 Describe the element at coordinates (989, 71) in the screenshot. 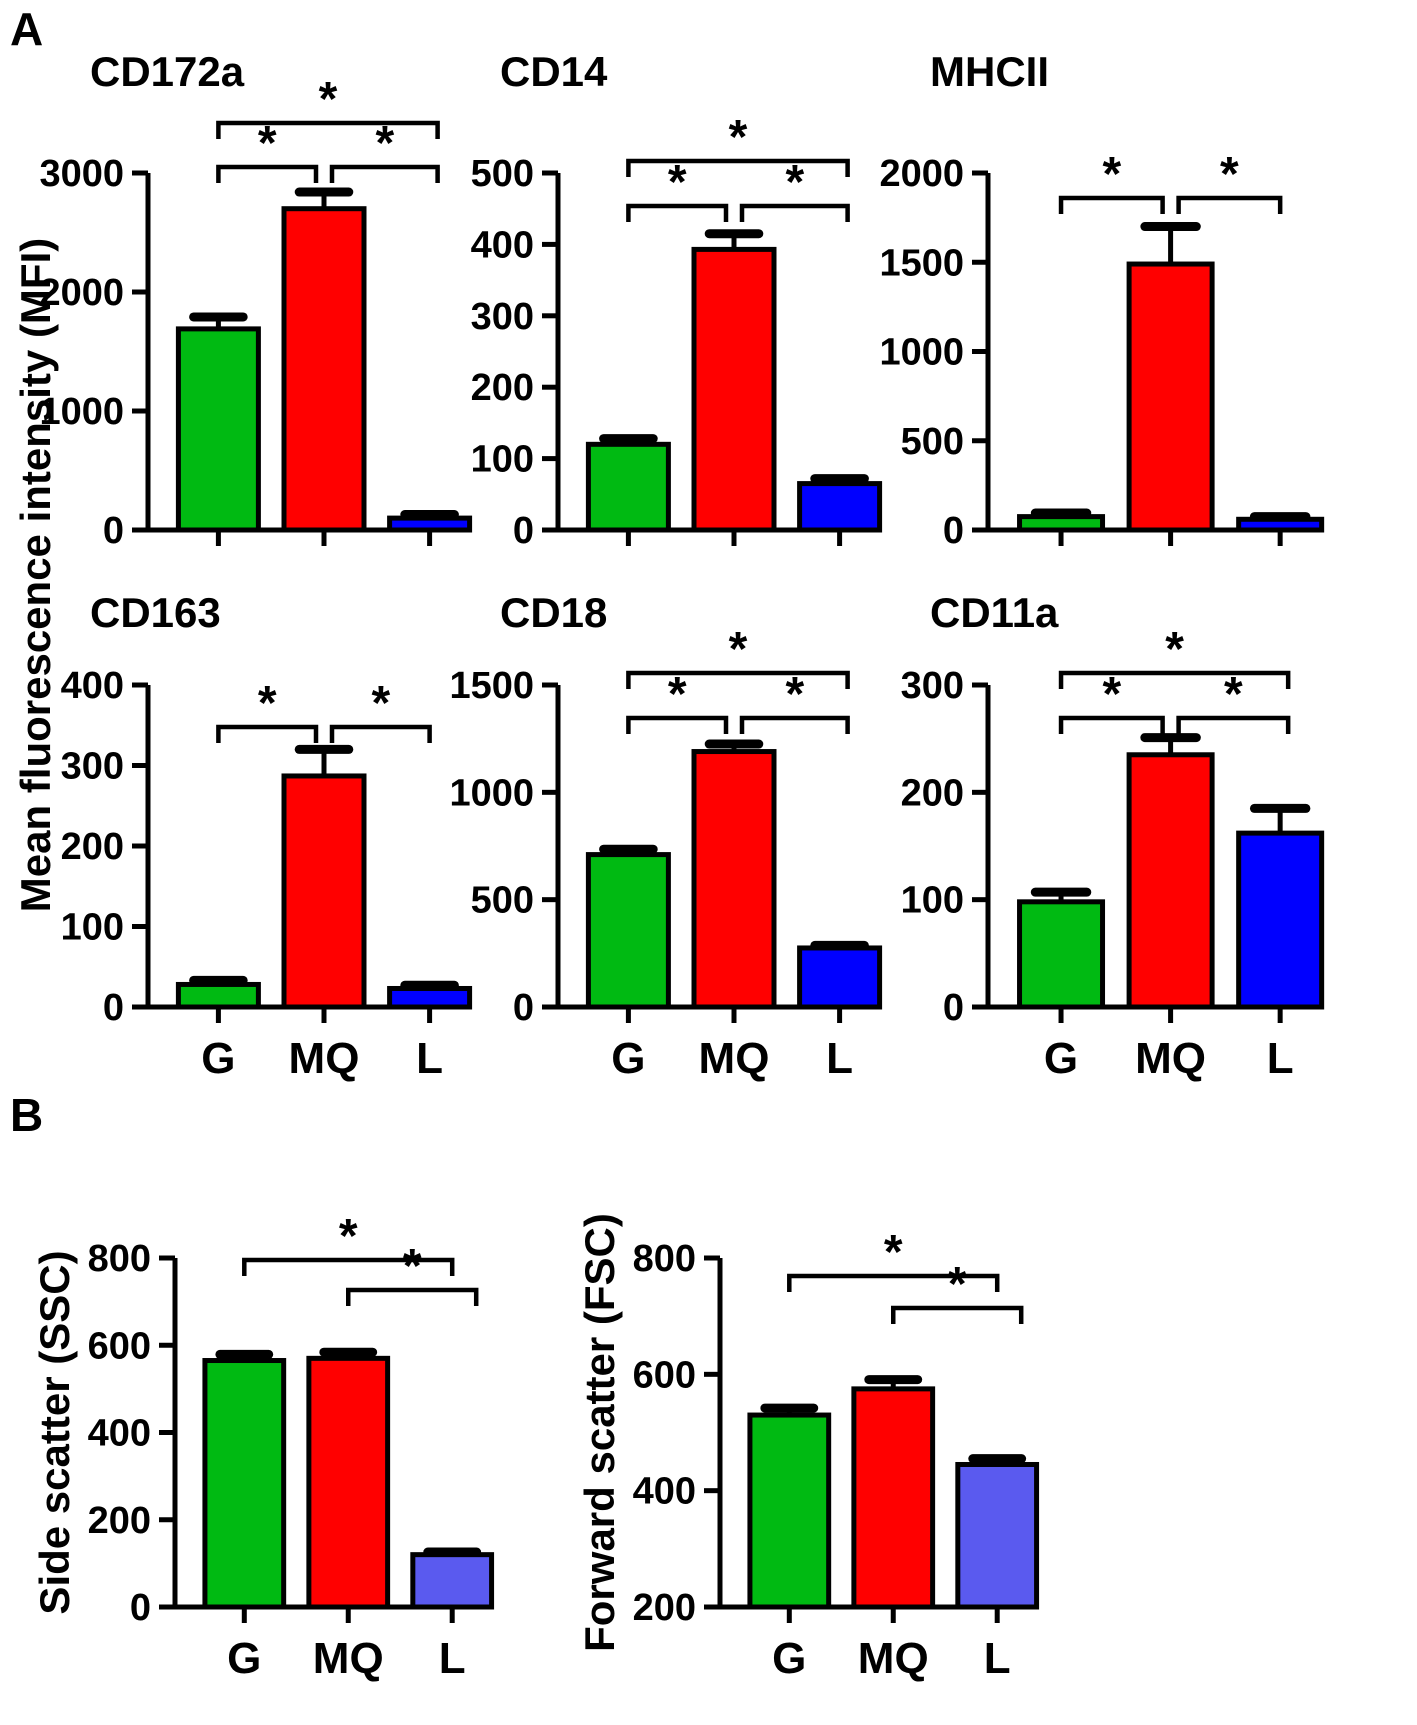

I see `svg-text: MHCII` at that location.